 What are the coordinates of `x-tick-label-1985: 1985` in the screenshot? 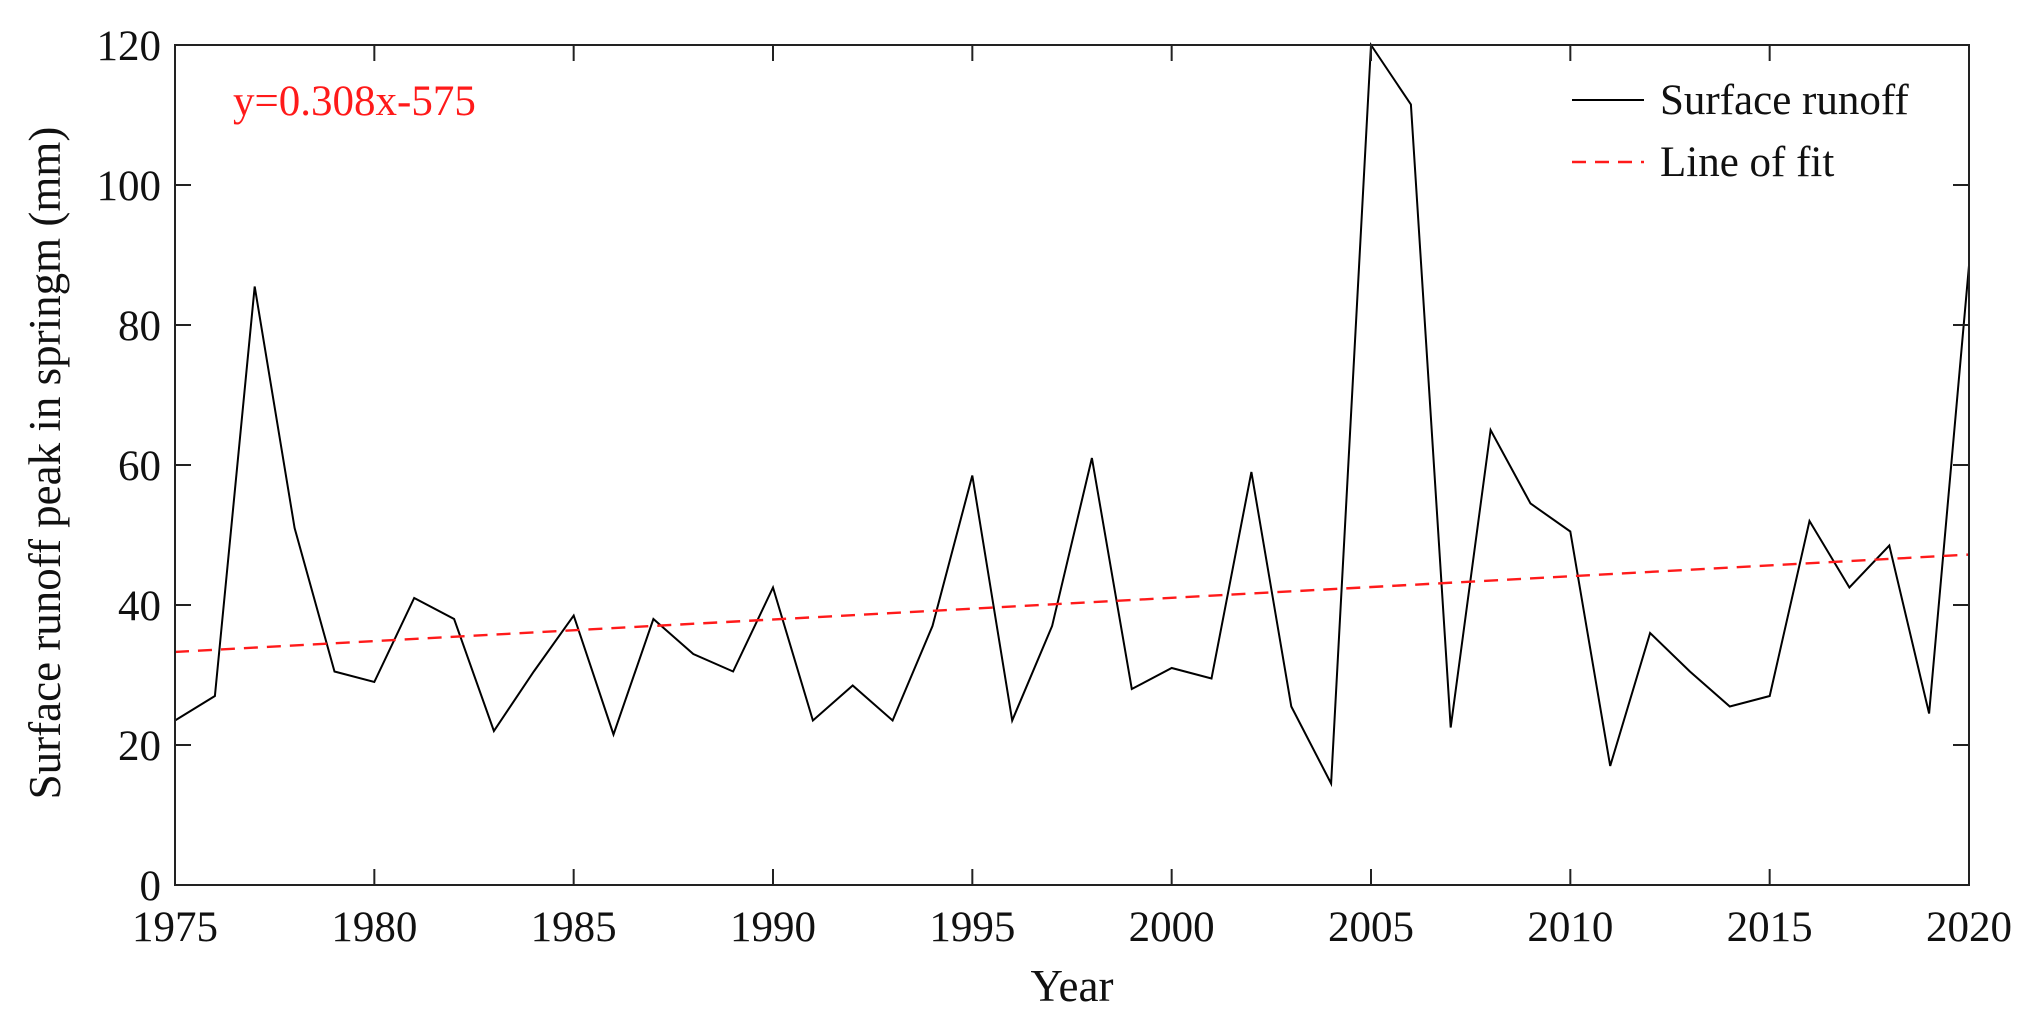 It's located at (574, 927).